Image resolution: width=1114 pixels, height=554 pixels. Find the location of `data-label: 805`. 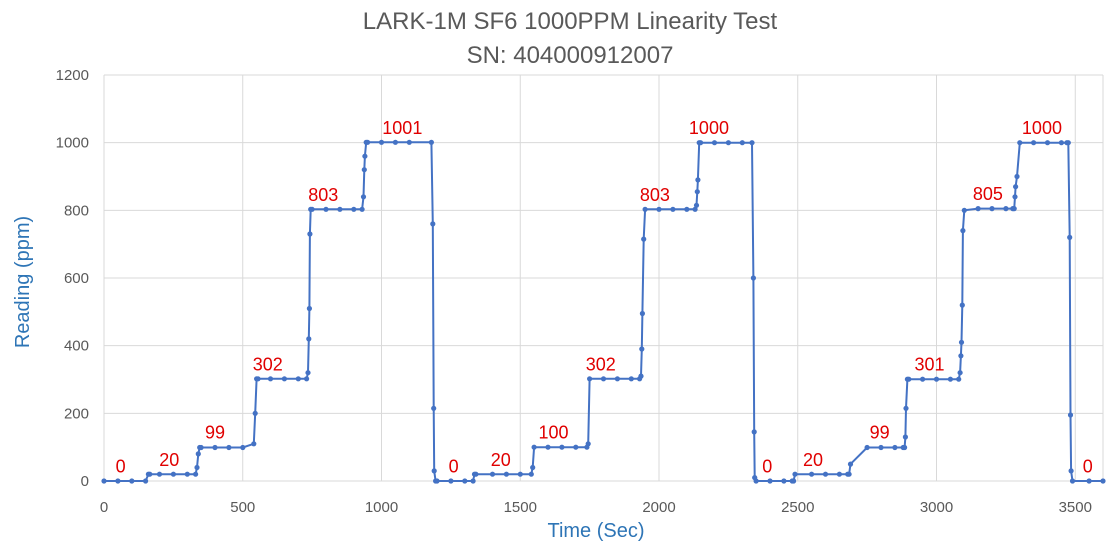

data-label: 805 is located at coordinates (988, 194).